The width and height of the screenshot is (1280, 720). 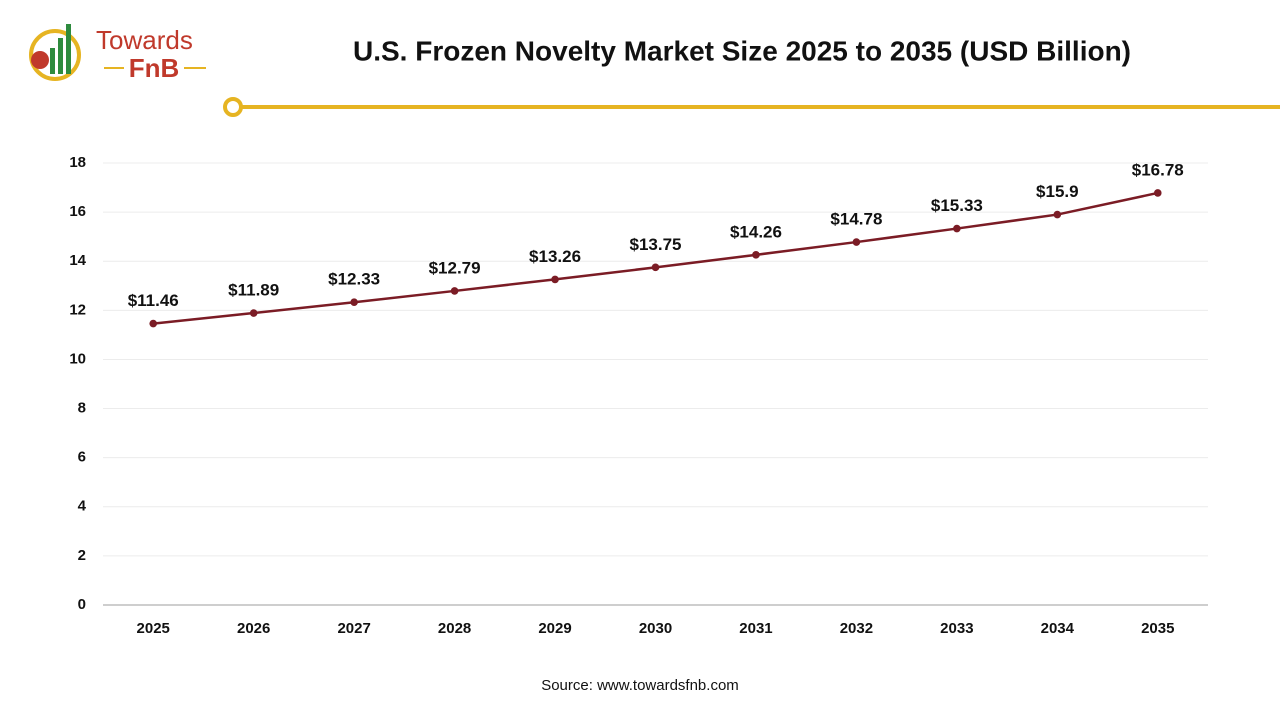 I want to click on logo-text: FnB, so click(x=154, y=68).